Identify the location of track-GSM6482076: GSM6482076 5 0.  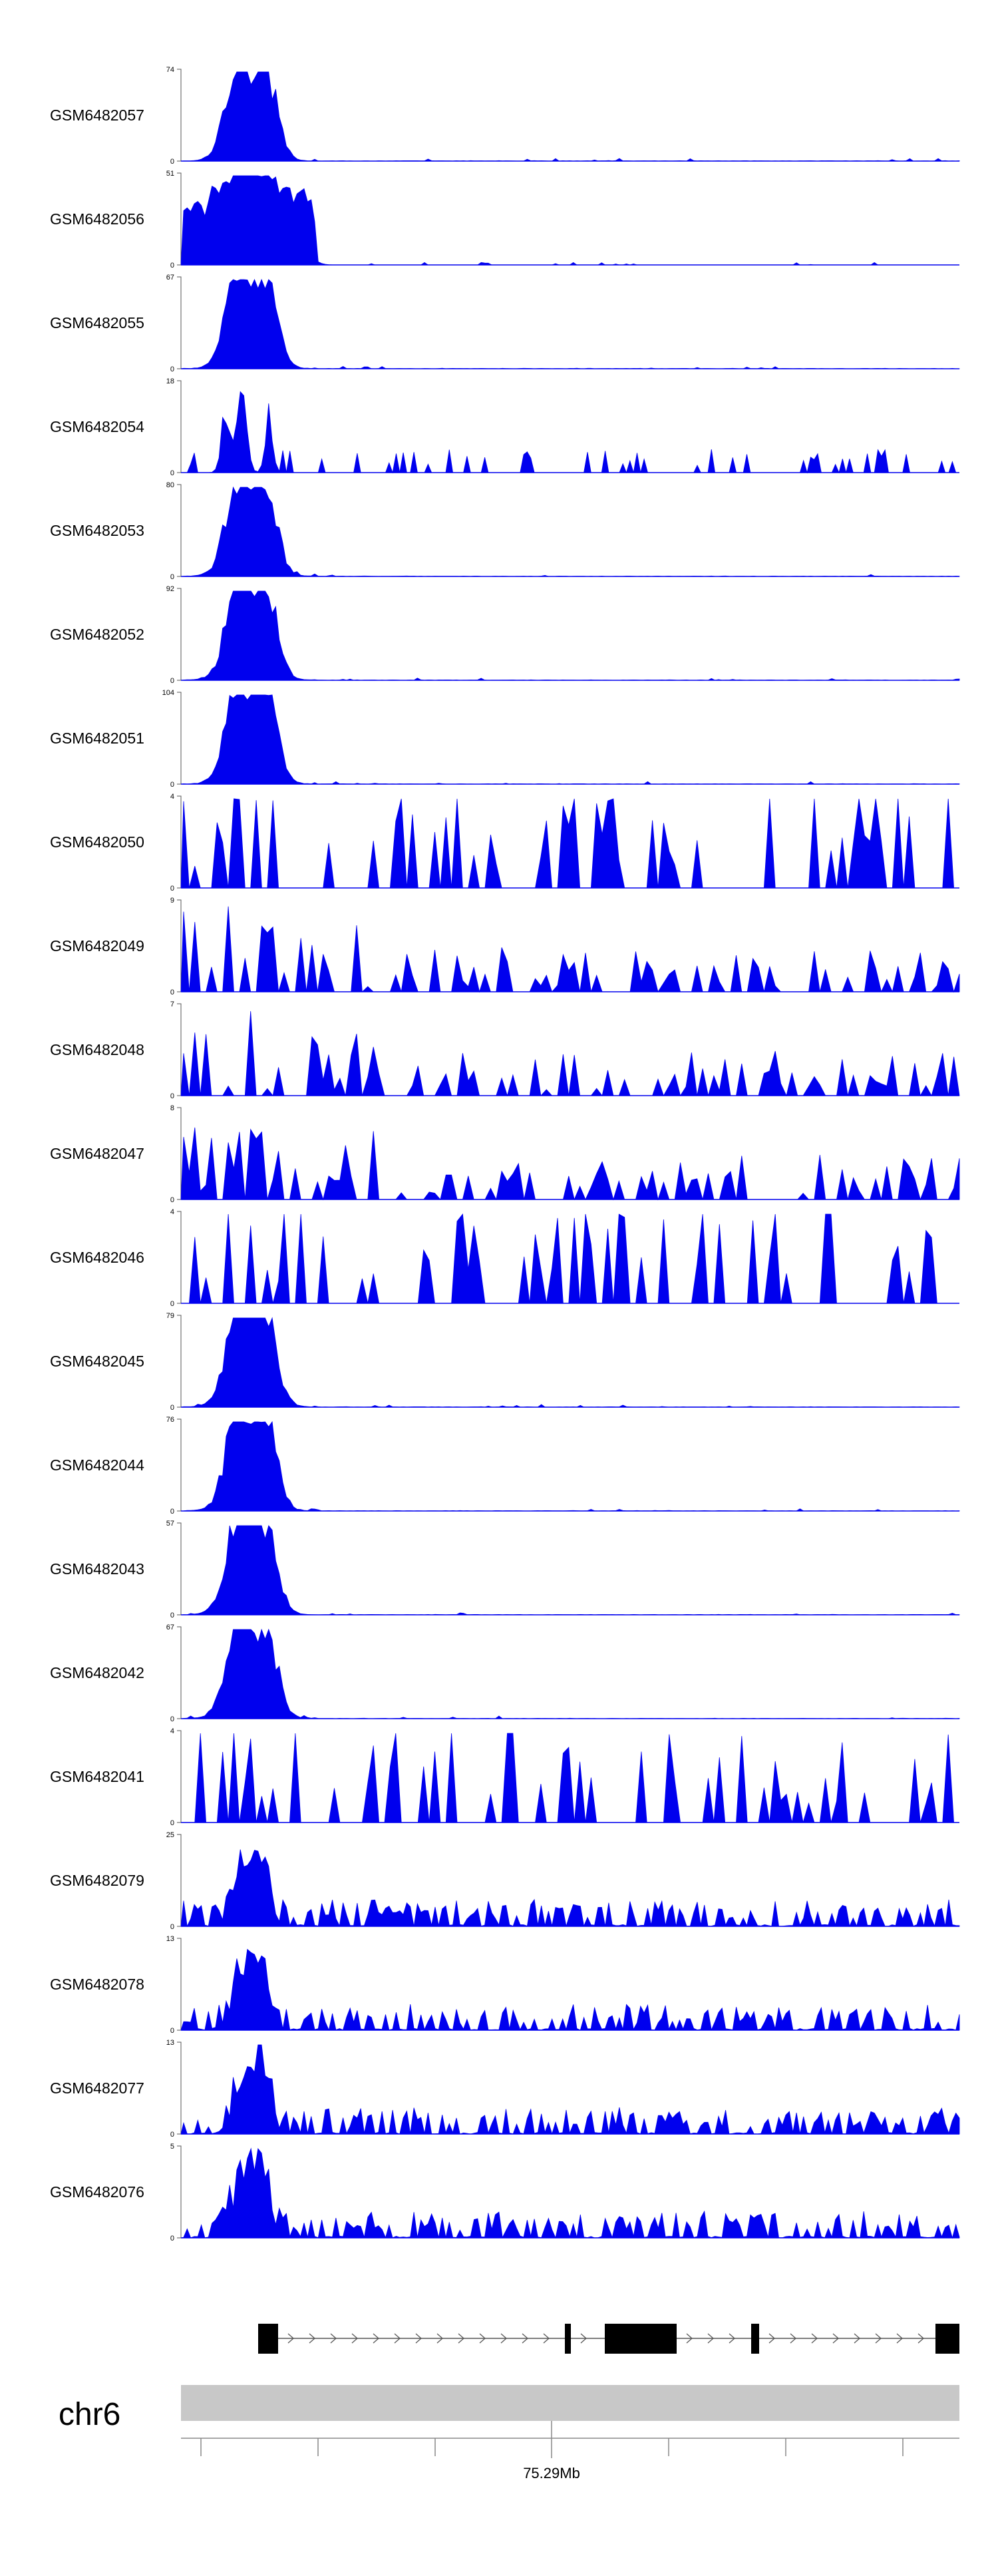
(505, 2193).